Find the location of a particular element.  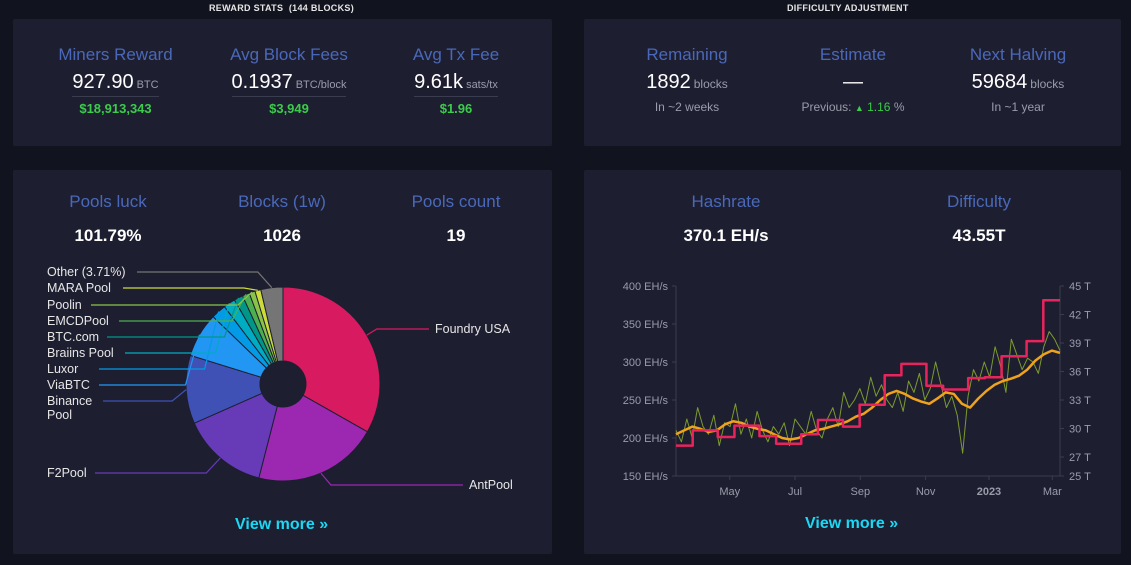

next-halving-sub: In ~1 year is located at coordinates (1018, 107).